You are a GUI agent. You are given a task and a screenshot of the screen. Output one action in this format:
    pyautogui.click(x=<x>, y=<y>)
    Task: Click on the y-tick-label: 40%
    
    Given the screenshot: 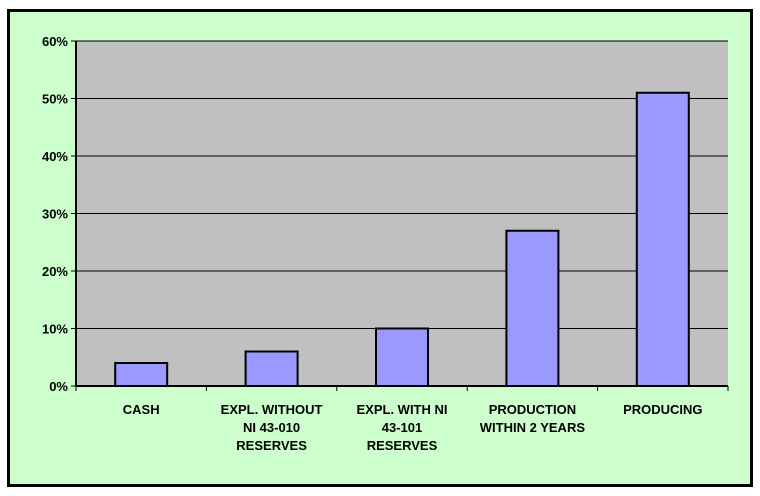 What is the action you would take?
    pyautogui.click(x=55, y=156)
    